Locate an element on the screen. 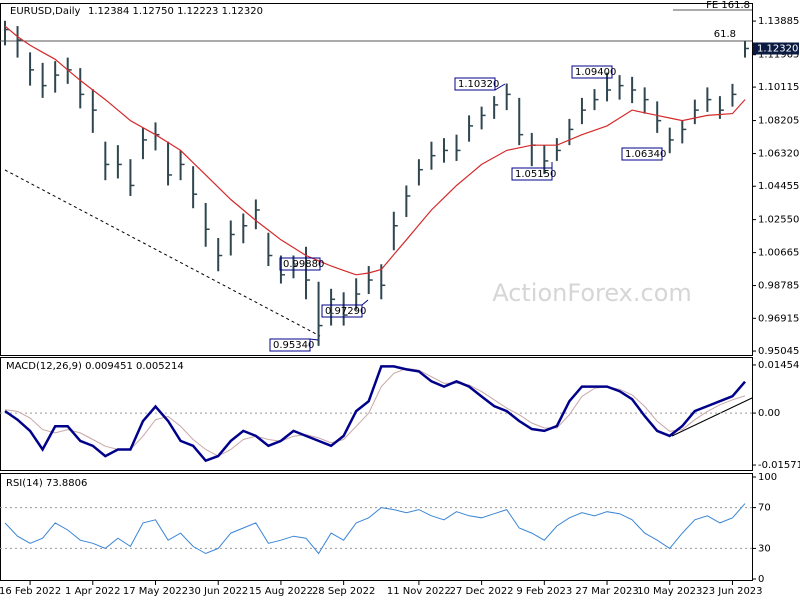 This screenshot has height=604, width=800. y-tick-label: 70 is located at coordinates (764, 508).